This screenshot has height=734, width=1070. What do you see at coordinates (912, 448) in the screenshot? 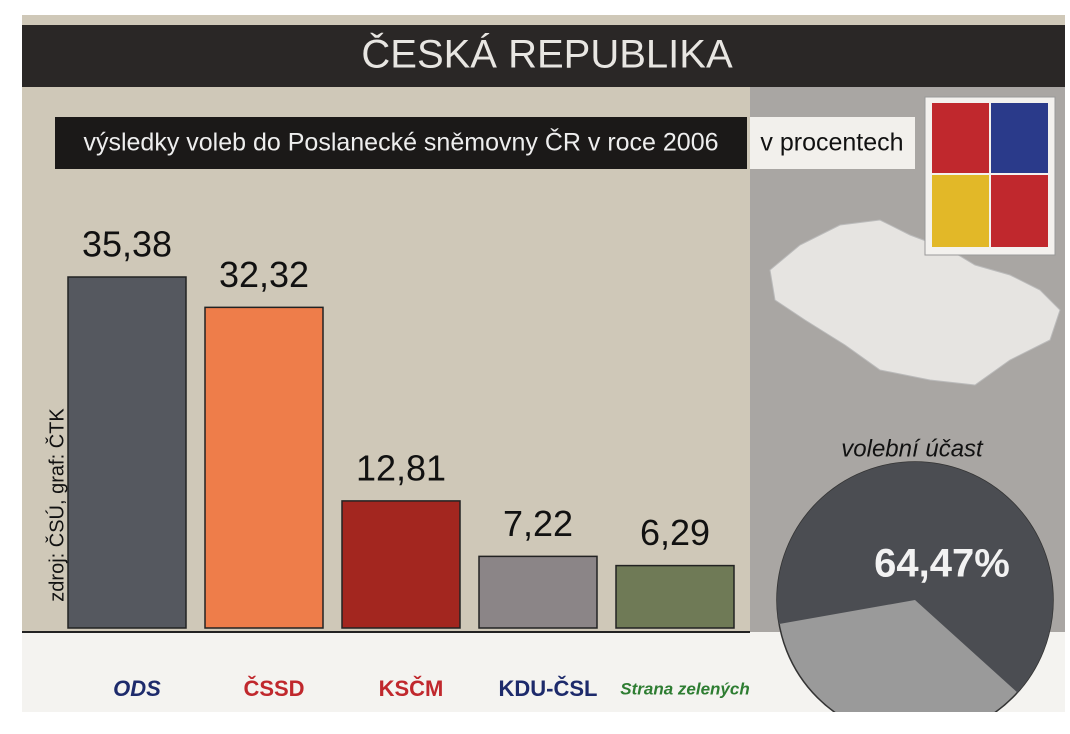
I see `pie-title: volební účast` at bounding box center [912, 448].